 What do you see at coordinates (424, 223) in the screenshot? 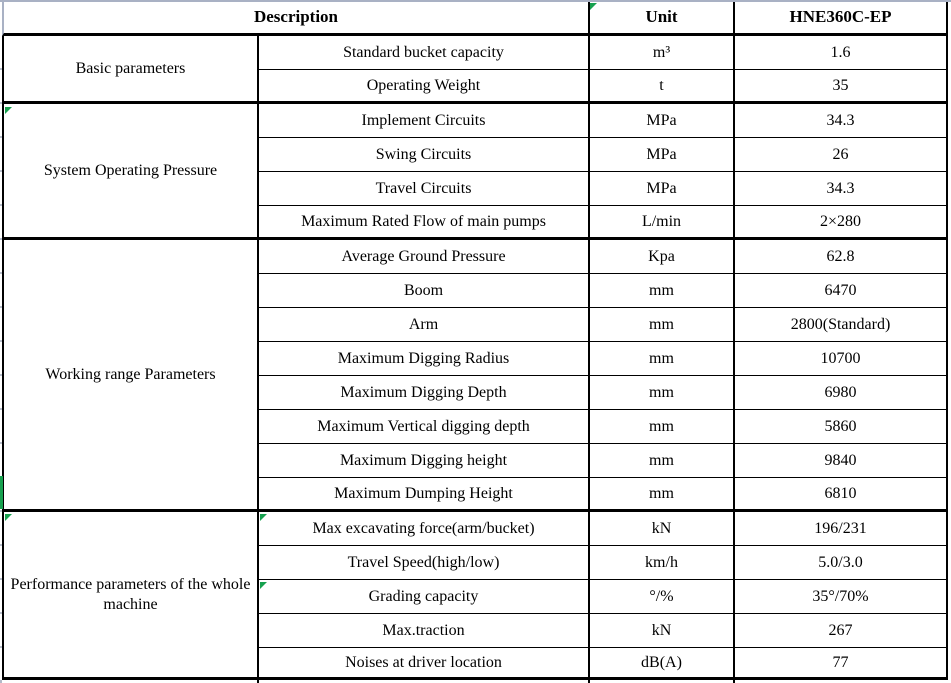
I see `param-cell: Maximum Rated Flow of main pumps` at bounding box center [424, 223].